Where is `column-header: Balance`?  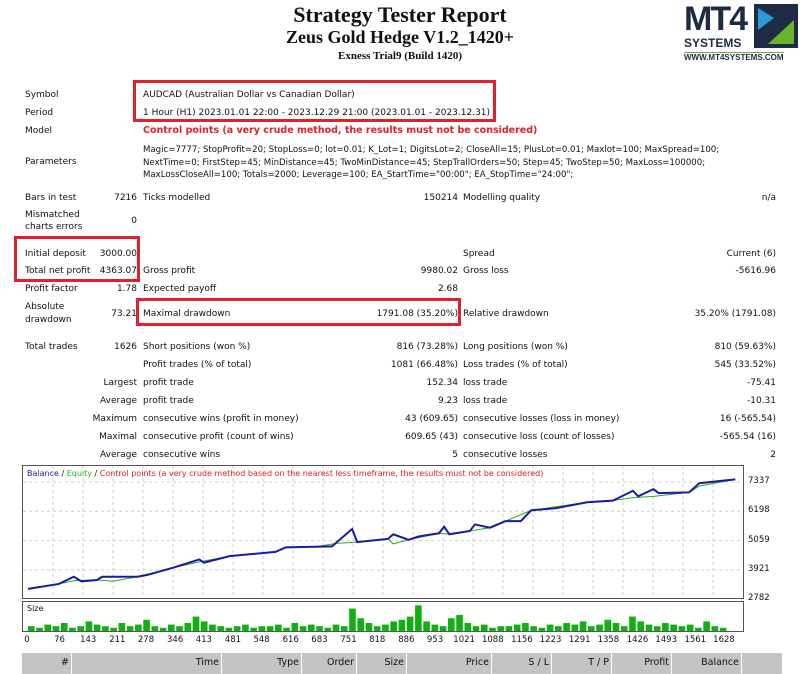
column-header: Balance is located at coordinates (707, 663).